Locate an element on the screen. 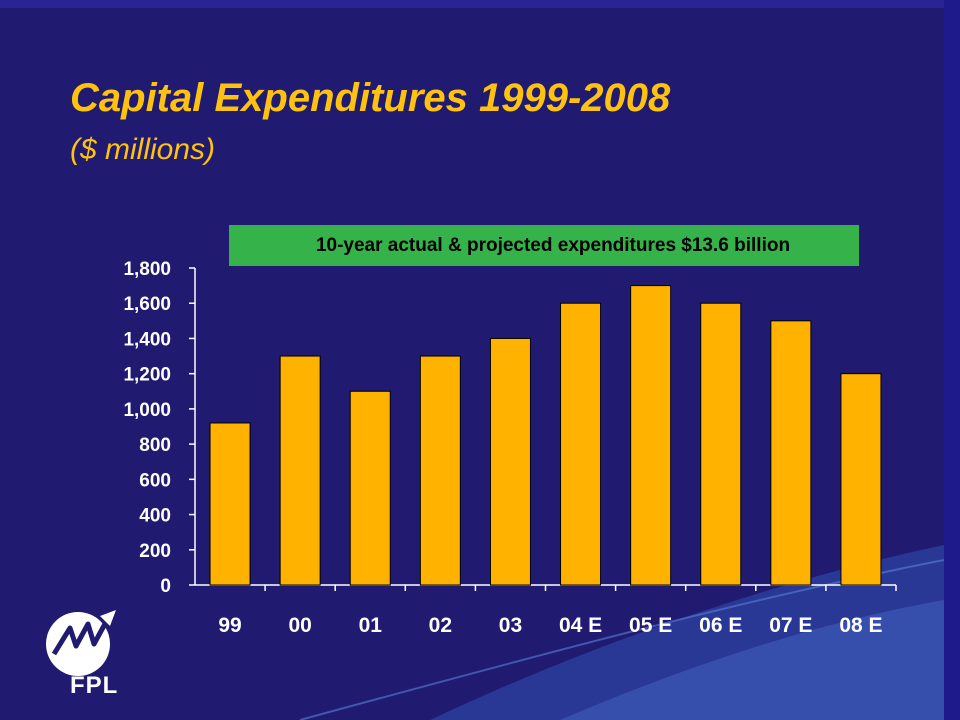  y-tick-label: 600 is located at coordinates (155, 480).